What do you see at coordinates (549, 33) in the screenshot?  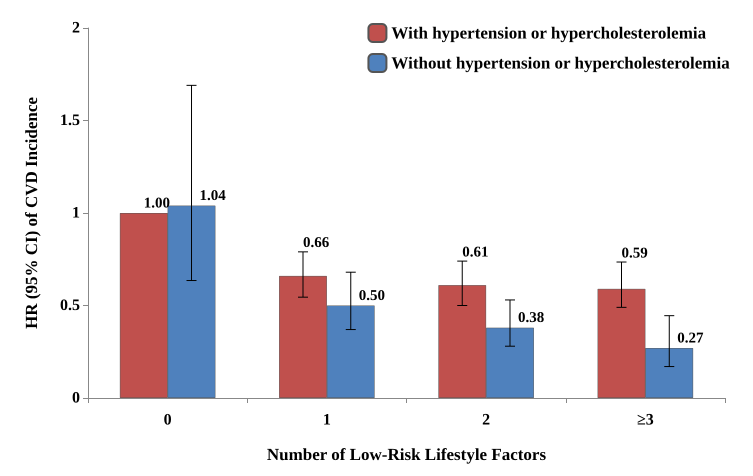 I see `legend-label: With hypertension or hypercholesterolemia` at bounding box center [549, 33].